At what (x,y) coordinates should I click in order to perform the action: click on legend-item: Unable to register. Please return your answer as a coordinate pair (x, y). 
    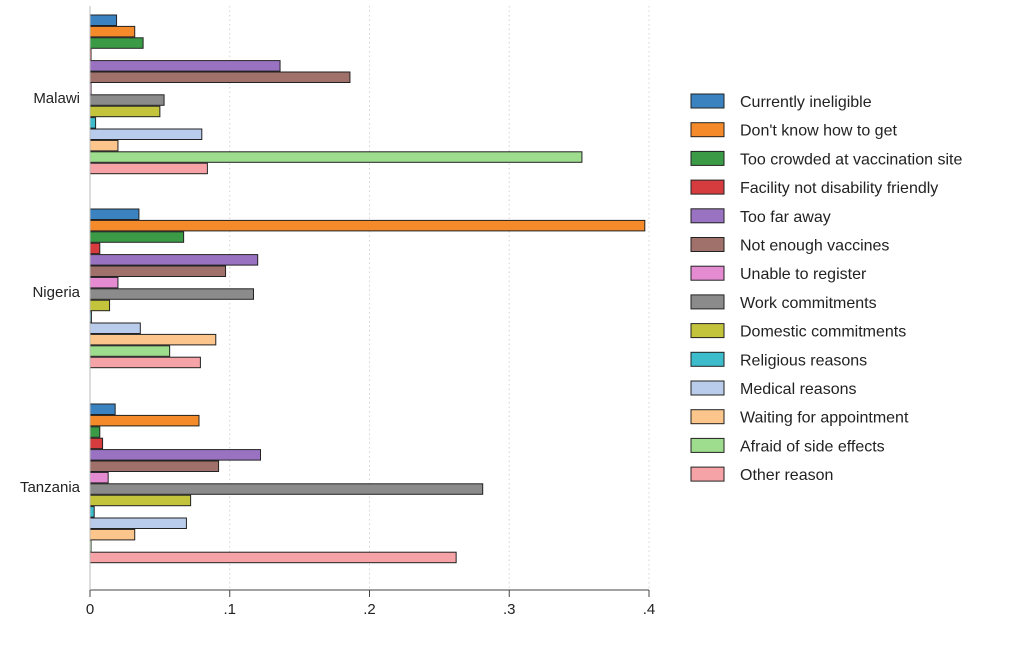
    Looking at the image, I should click on (778, 274).